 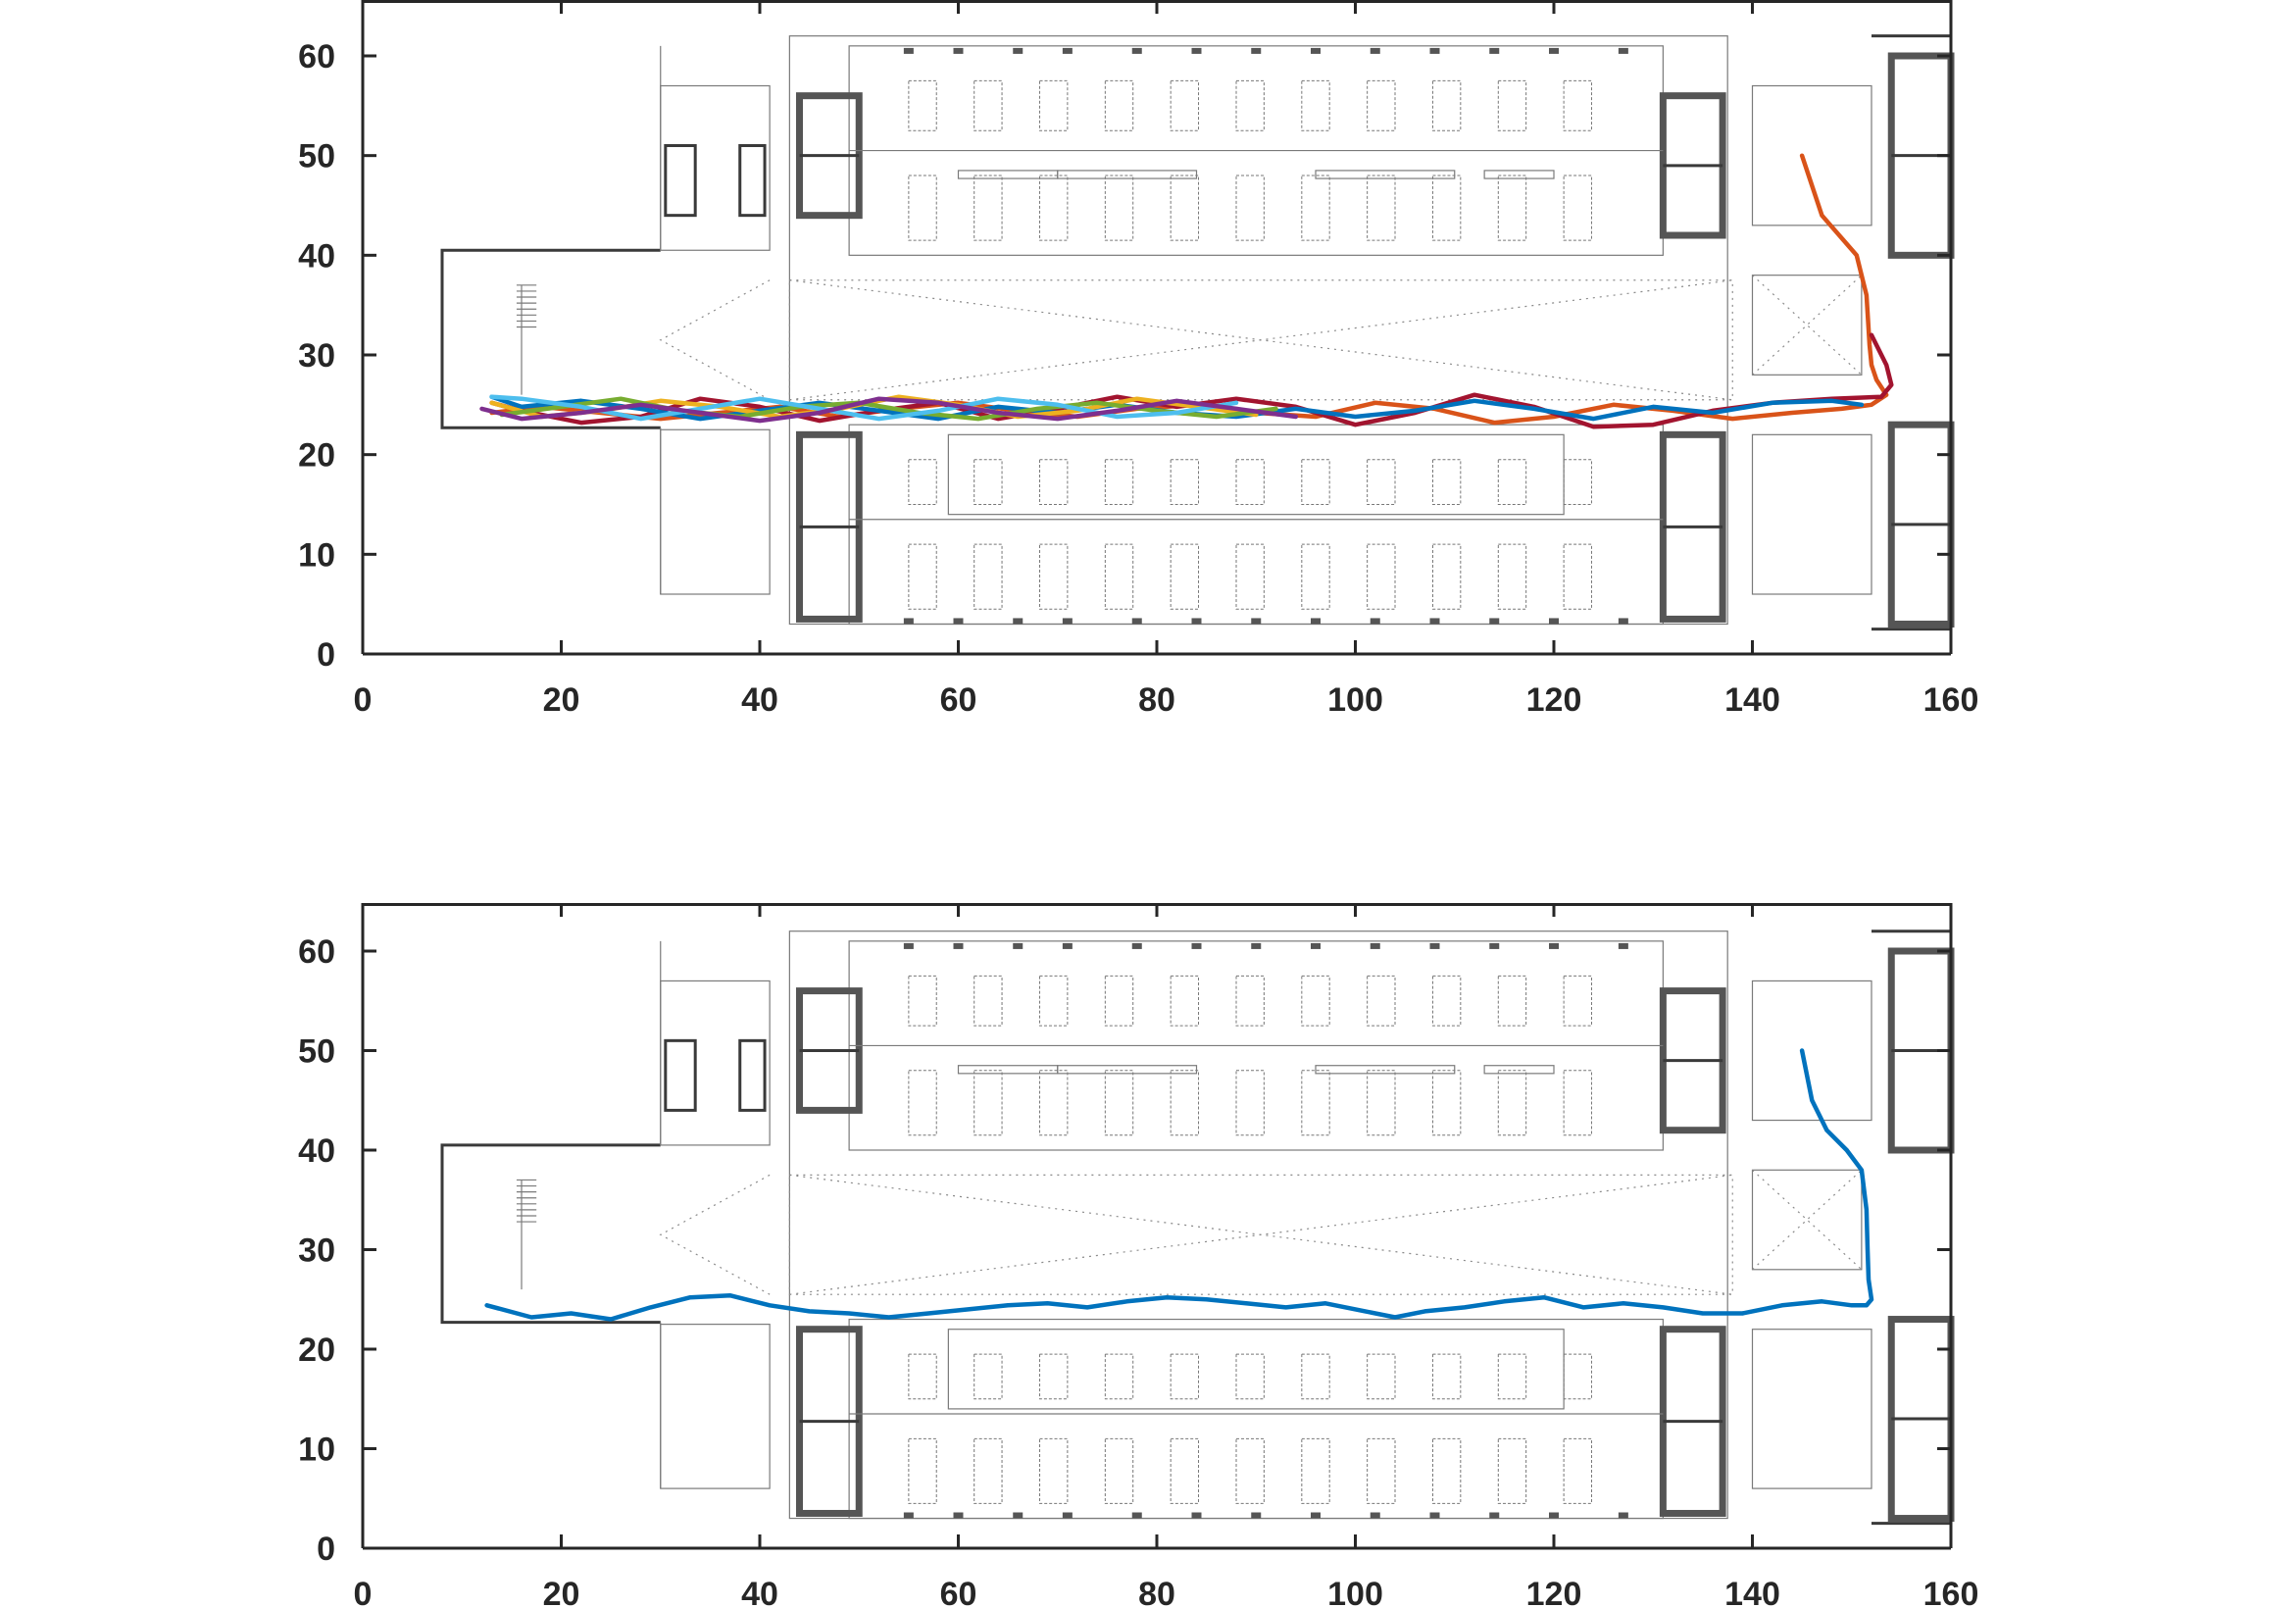 What do you see at coordinates (316, 157) in the screenshot?
I see `y-tick-label: 50` at bounding box center [316, 157].